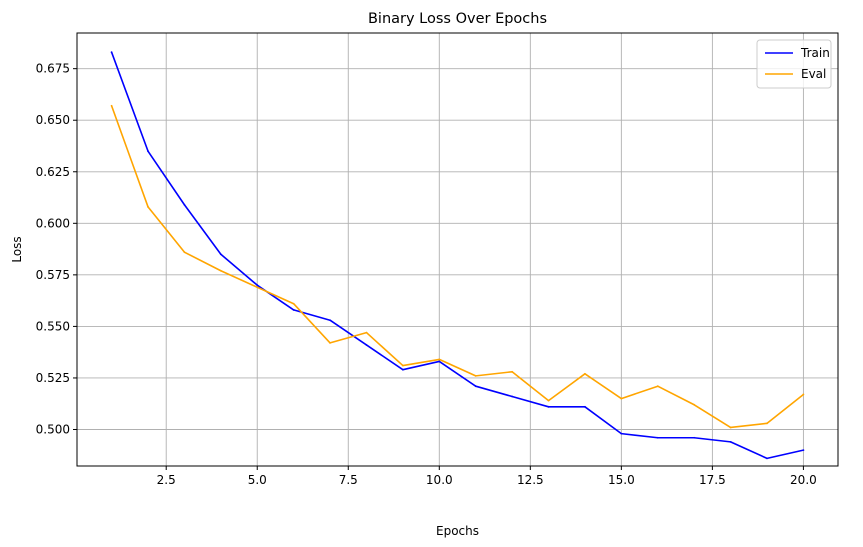 The image size is (863, 547). Describe the element at coordinates (712, 480) in the screenshot. I see `x-tick-label: 17.5` at that location.